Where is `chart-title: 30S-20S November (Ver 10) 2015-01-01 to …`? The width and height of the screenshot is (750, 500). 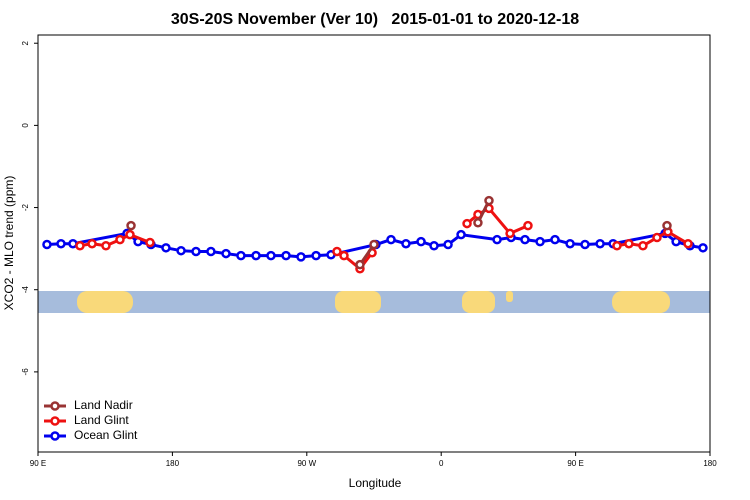
chart-title: 30S-20S November (Ver 10) 2015-01-01 to … is located at coordinates (375, 19).